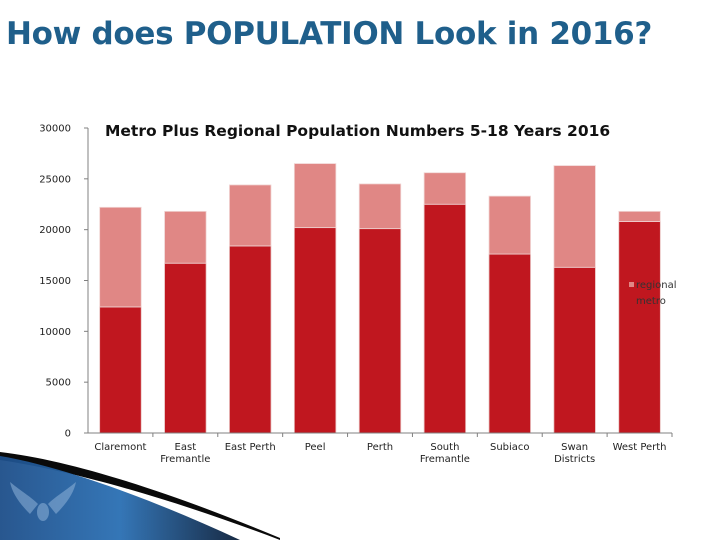  I want to click on logo-swoosh, so click(140, 496).